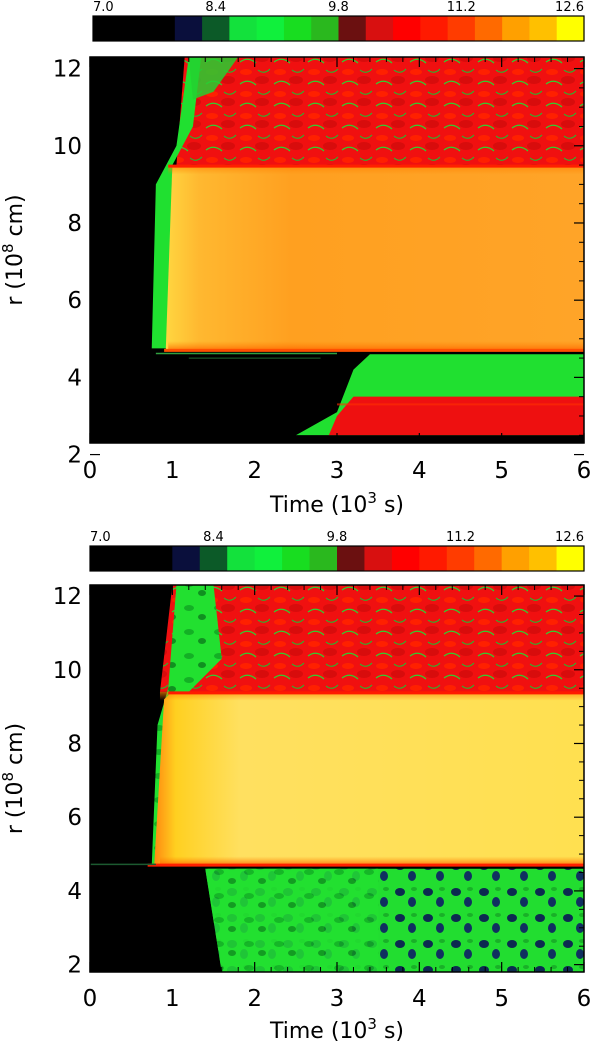 This screenshot has height=1050, width=603. I want to click on lower-red-region, so click(456, 416).